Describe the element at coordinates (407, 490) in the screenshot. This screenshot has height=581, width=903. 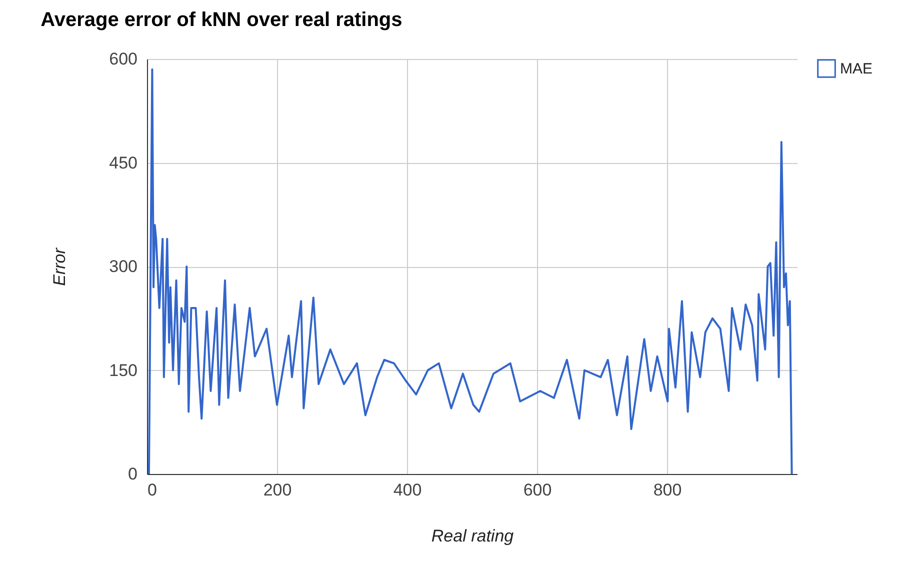
I see `x-tick-label: 400` at that location.